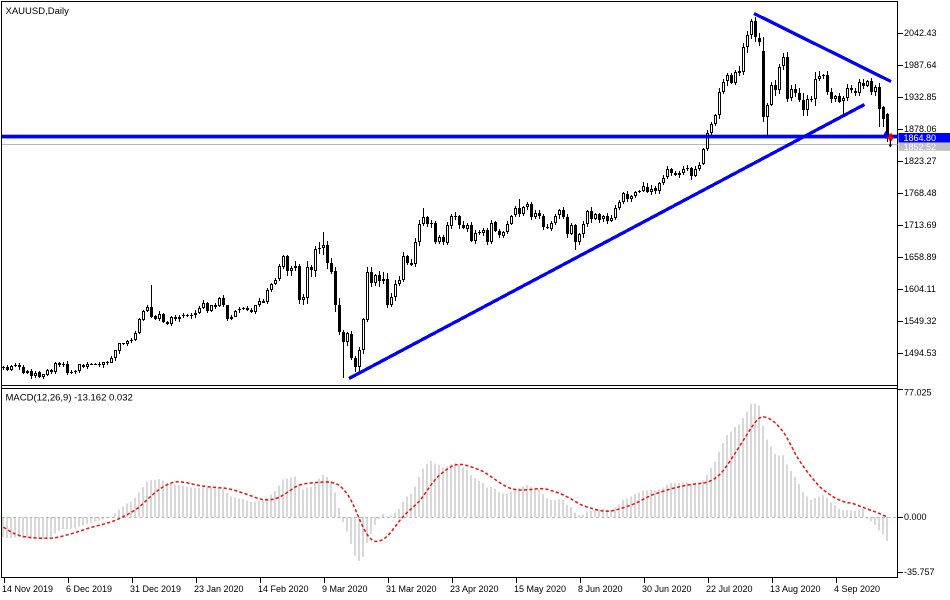  What do you see at coordinates (283, 589) in the screenshot?
I see `svg-text: 14 Feb 2020` at bounding box center [283, 589].